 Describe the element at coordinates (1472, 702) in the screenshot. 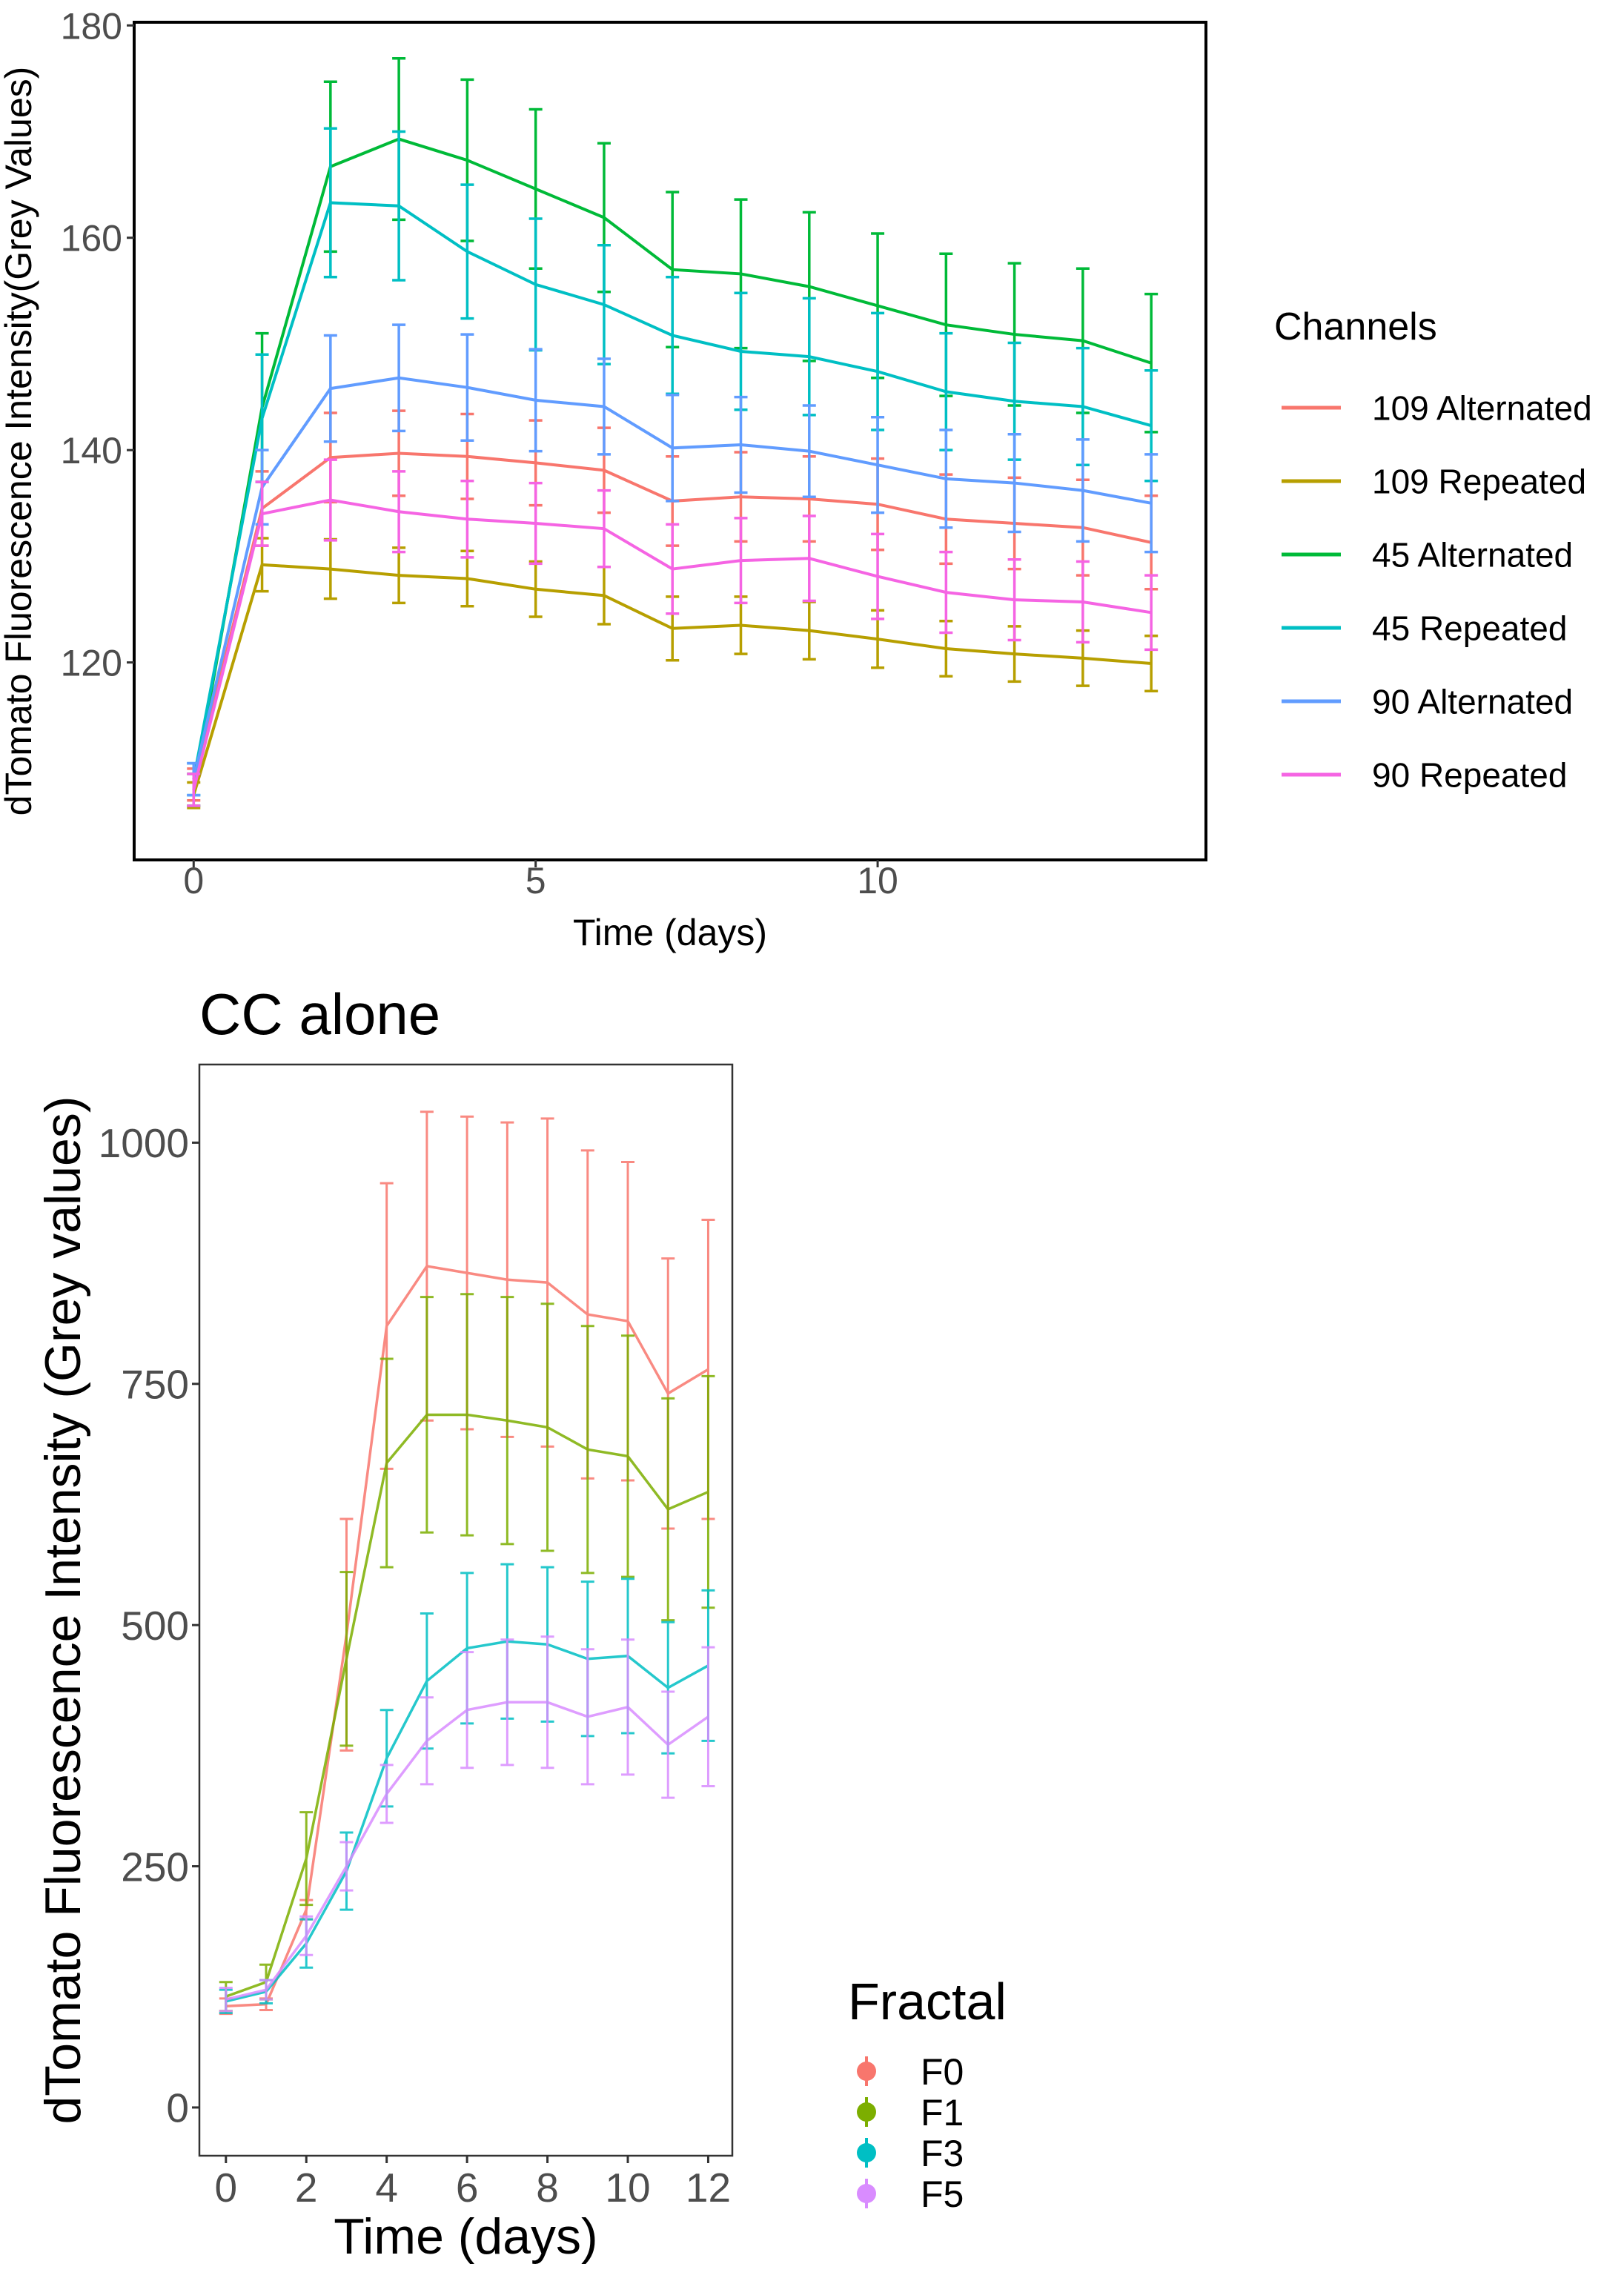

I see `legend-label: 90 Alternated` at that location.